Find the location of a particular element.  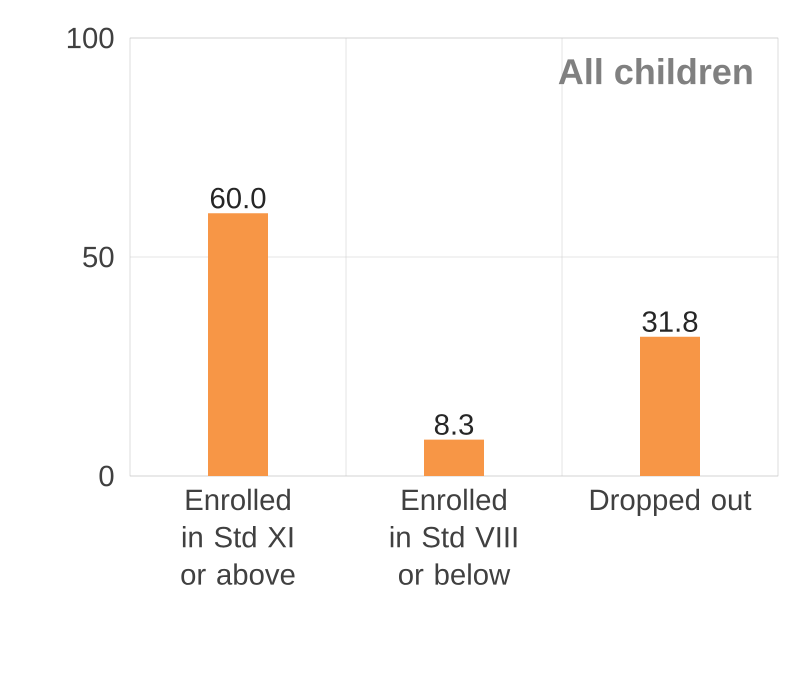

data-label: 31.8 is located at coordinates (670, 321).